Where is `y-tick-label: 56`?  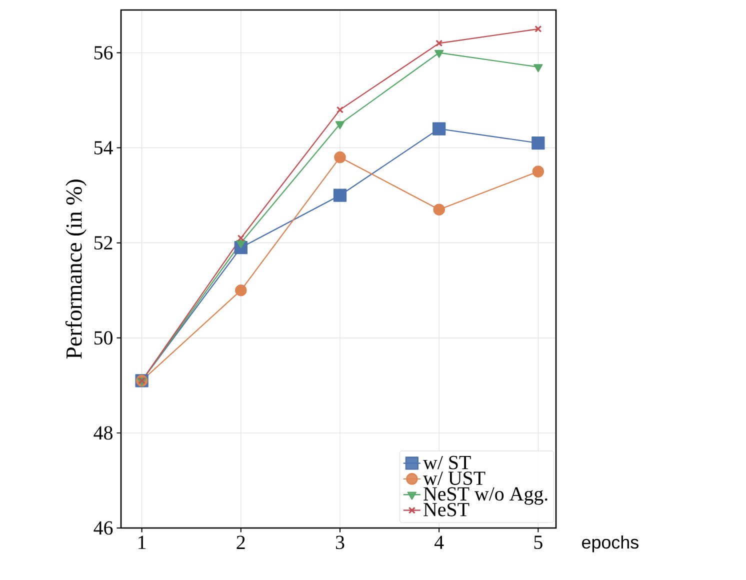 y-tick-label: 56 is located at coordinates (103, 53).